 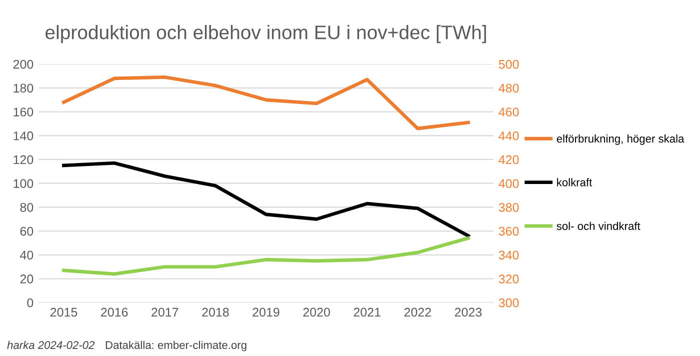 I want to click on chart-title: elproduktion och elbehov inom EU i nov+dec [TWh], so click(x=266, y=34).